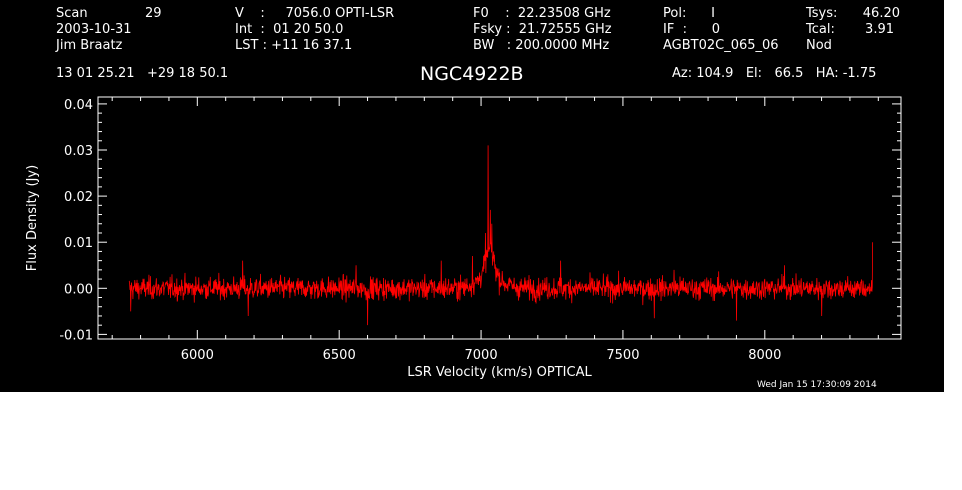 This screenshot has height=490, width=962. What do you see at coordinates (817, 385) in the screenshot?
I see `plot-timestamp: Wed Jan 15 17:30:09 2014` at bounding box center [817, 385].